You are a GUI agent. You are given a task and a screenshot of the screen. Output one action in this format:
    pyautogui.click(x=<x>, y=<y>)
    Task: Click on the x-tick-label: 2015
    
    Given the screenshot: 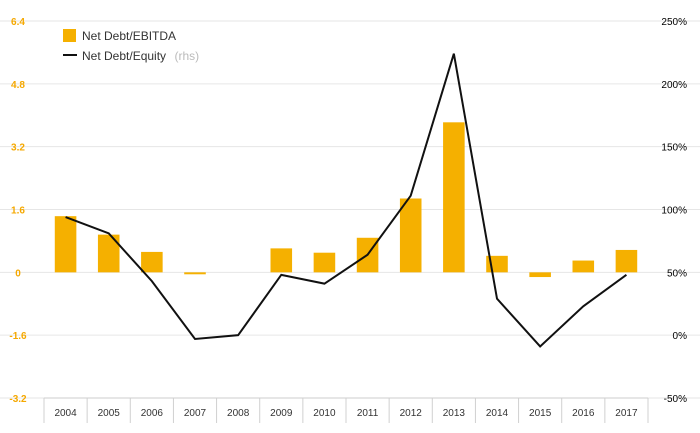 What is the action you would take?
    pyautogui.click(x=540, y=413)
    